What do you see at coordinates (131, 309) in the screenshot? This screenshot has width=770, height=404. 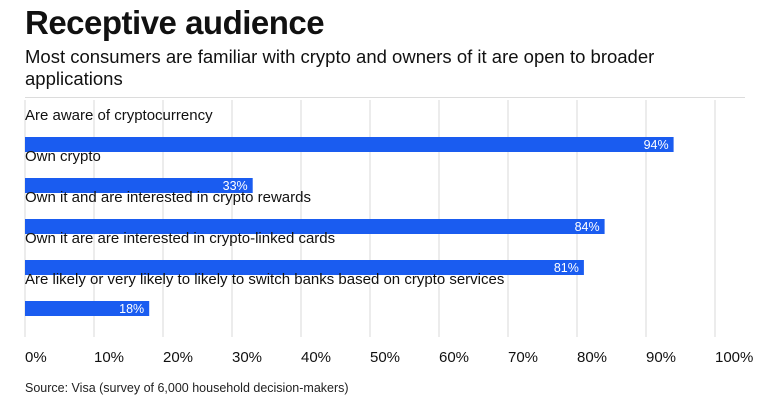 I see `bar-value-label: 18%` at bounding box center [131, 309].